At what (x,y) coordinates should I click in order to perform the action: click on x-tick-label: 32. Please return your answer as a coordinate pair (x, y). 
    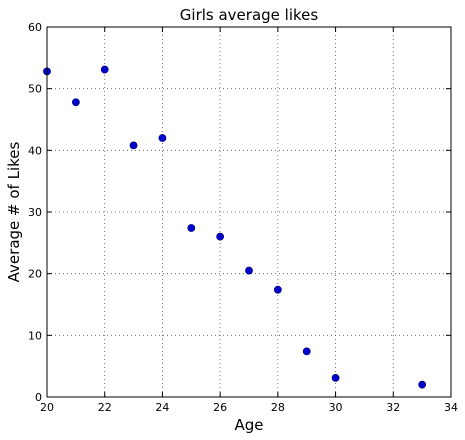
    Looking at the image, I should click on (393, 407).